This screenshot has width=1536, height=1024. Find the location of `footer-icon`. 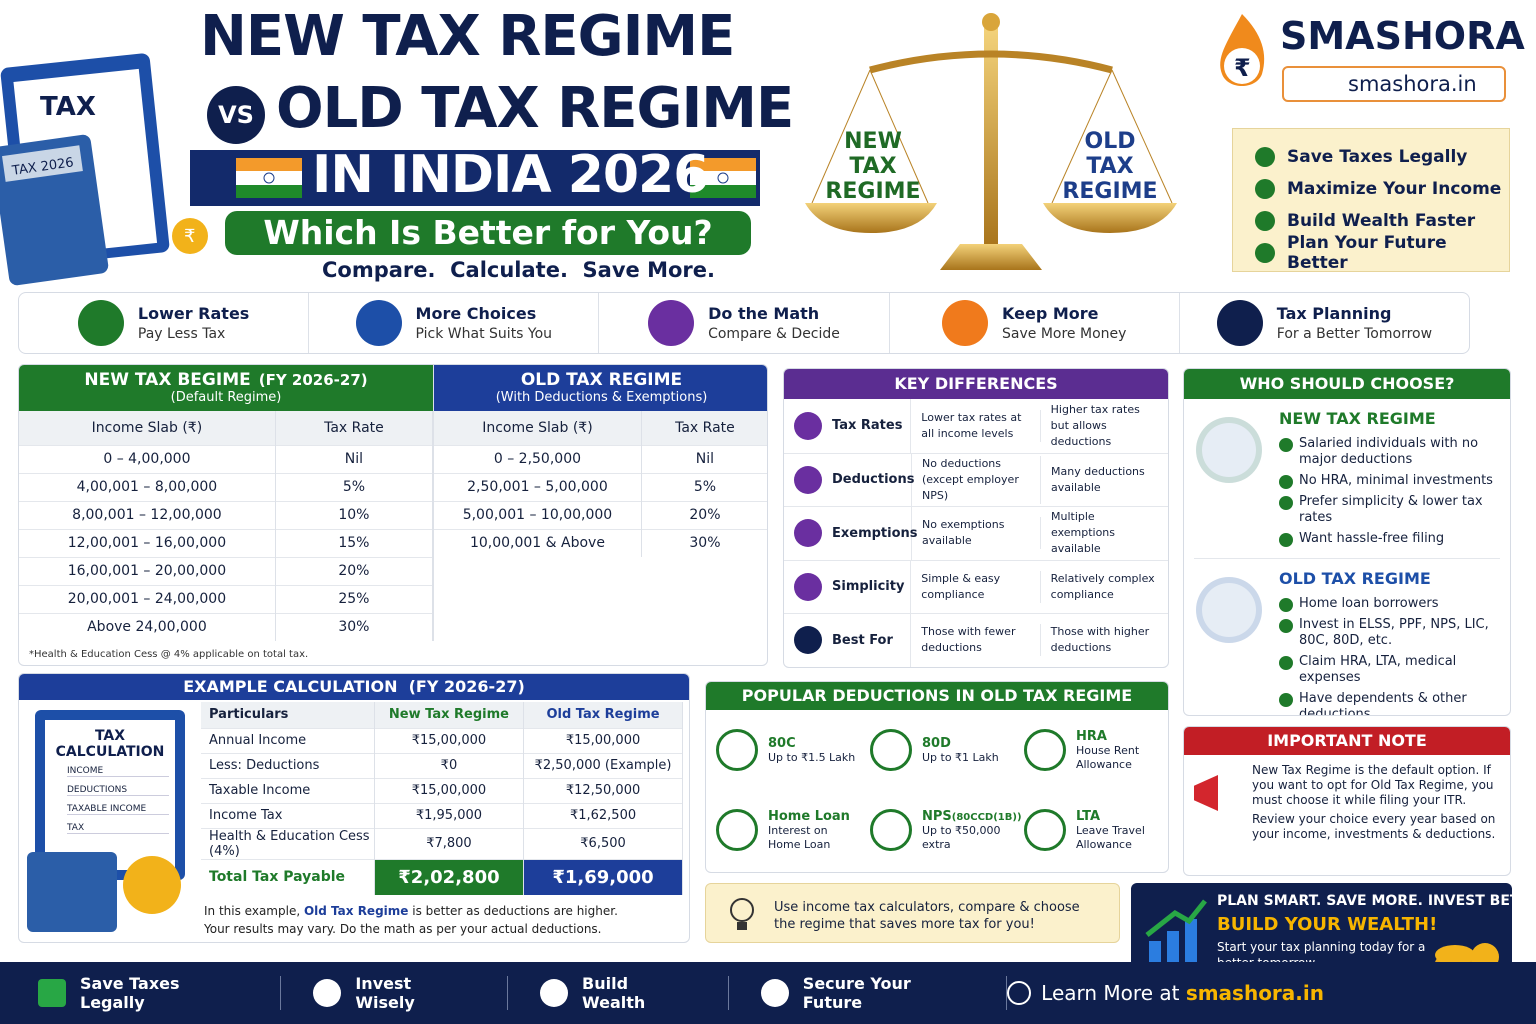

footer-icon is located at coordinates (774, 993).